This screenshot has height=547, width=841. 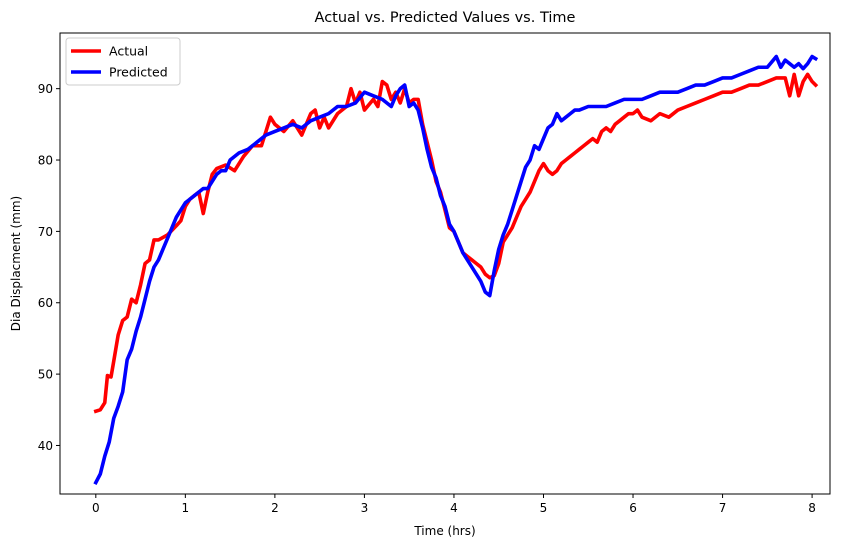 I want to click on x-tick-label: 4, so click(x=454, y=508).